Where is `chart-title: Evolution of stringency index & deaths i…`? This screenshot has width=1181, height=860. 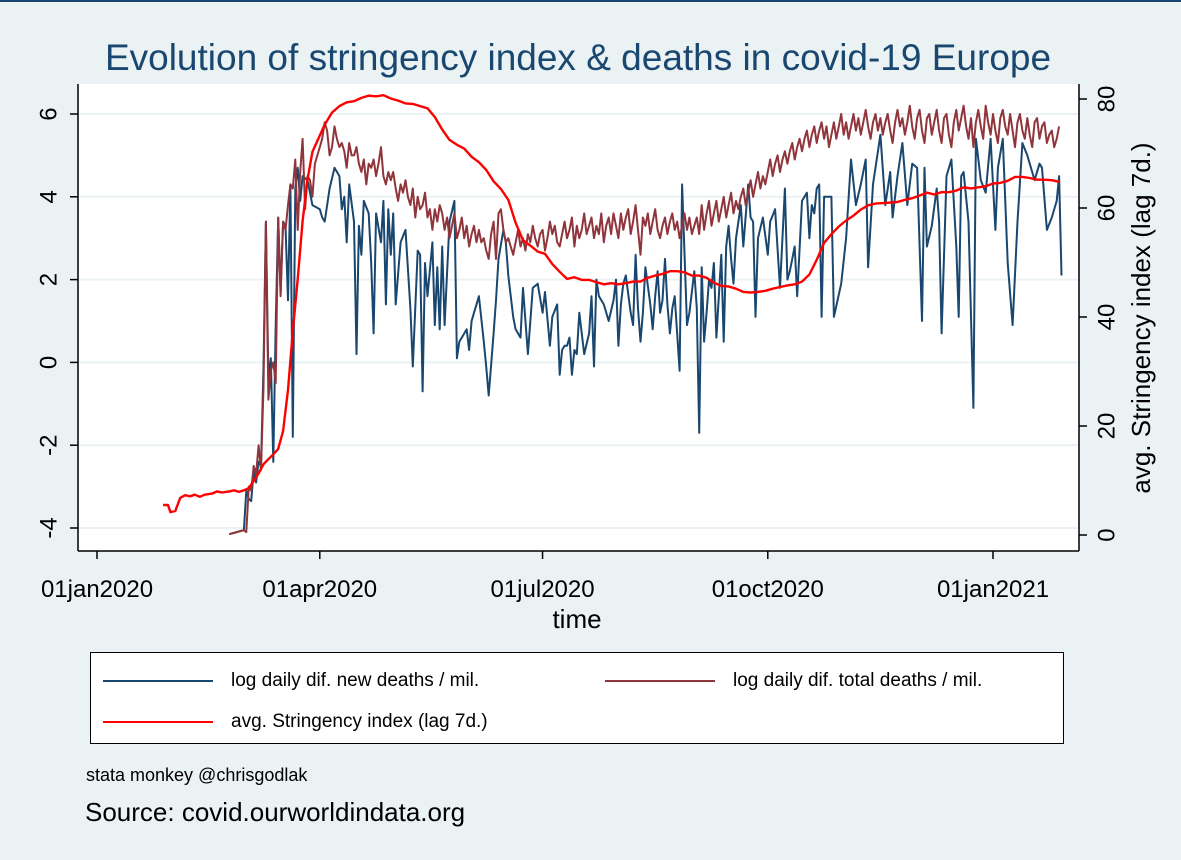 chart-title: Evolution of stringency index & deaths i… is located at coordinates (578, 57).